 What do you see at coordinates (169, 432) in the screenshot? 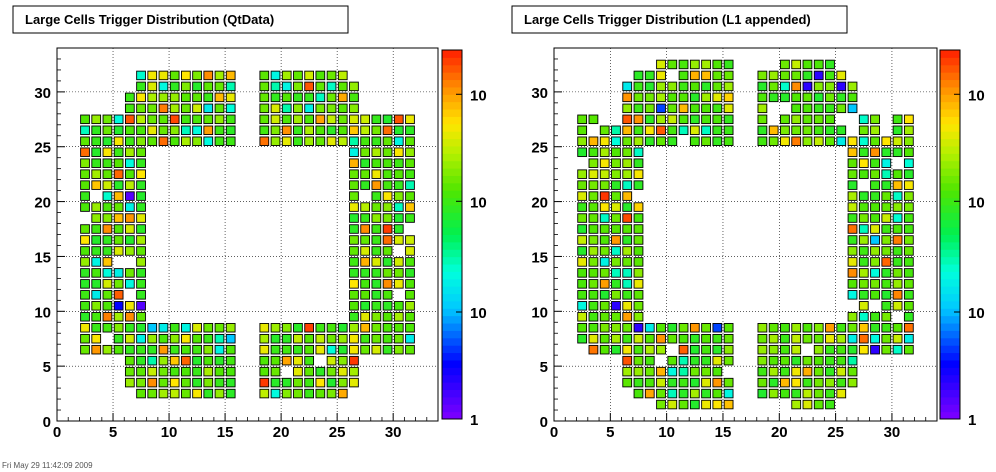
I see `x-tick-label: 10` at bounding box center [169, 432].